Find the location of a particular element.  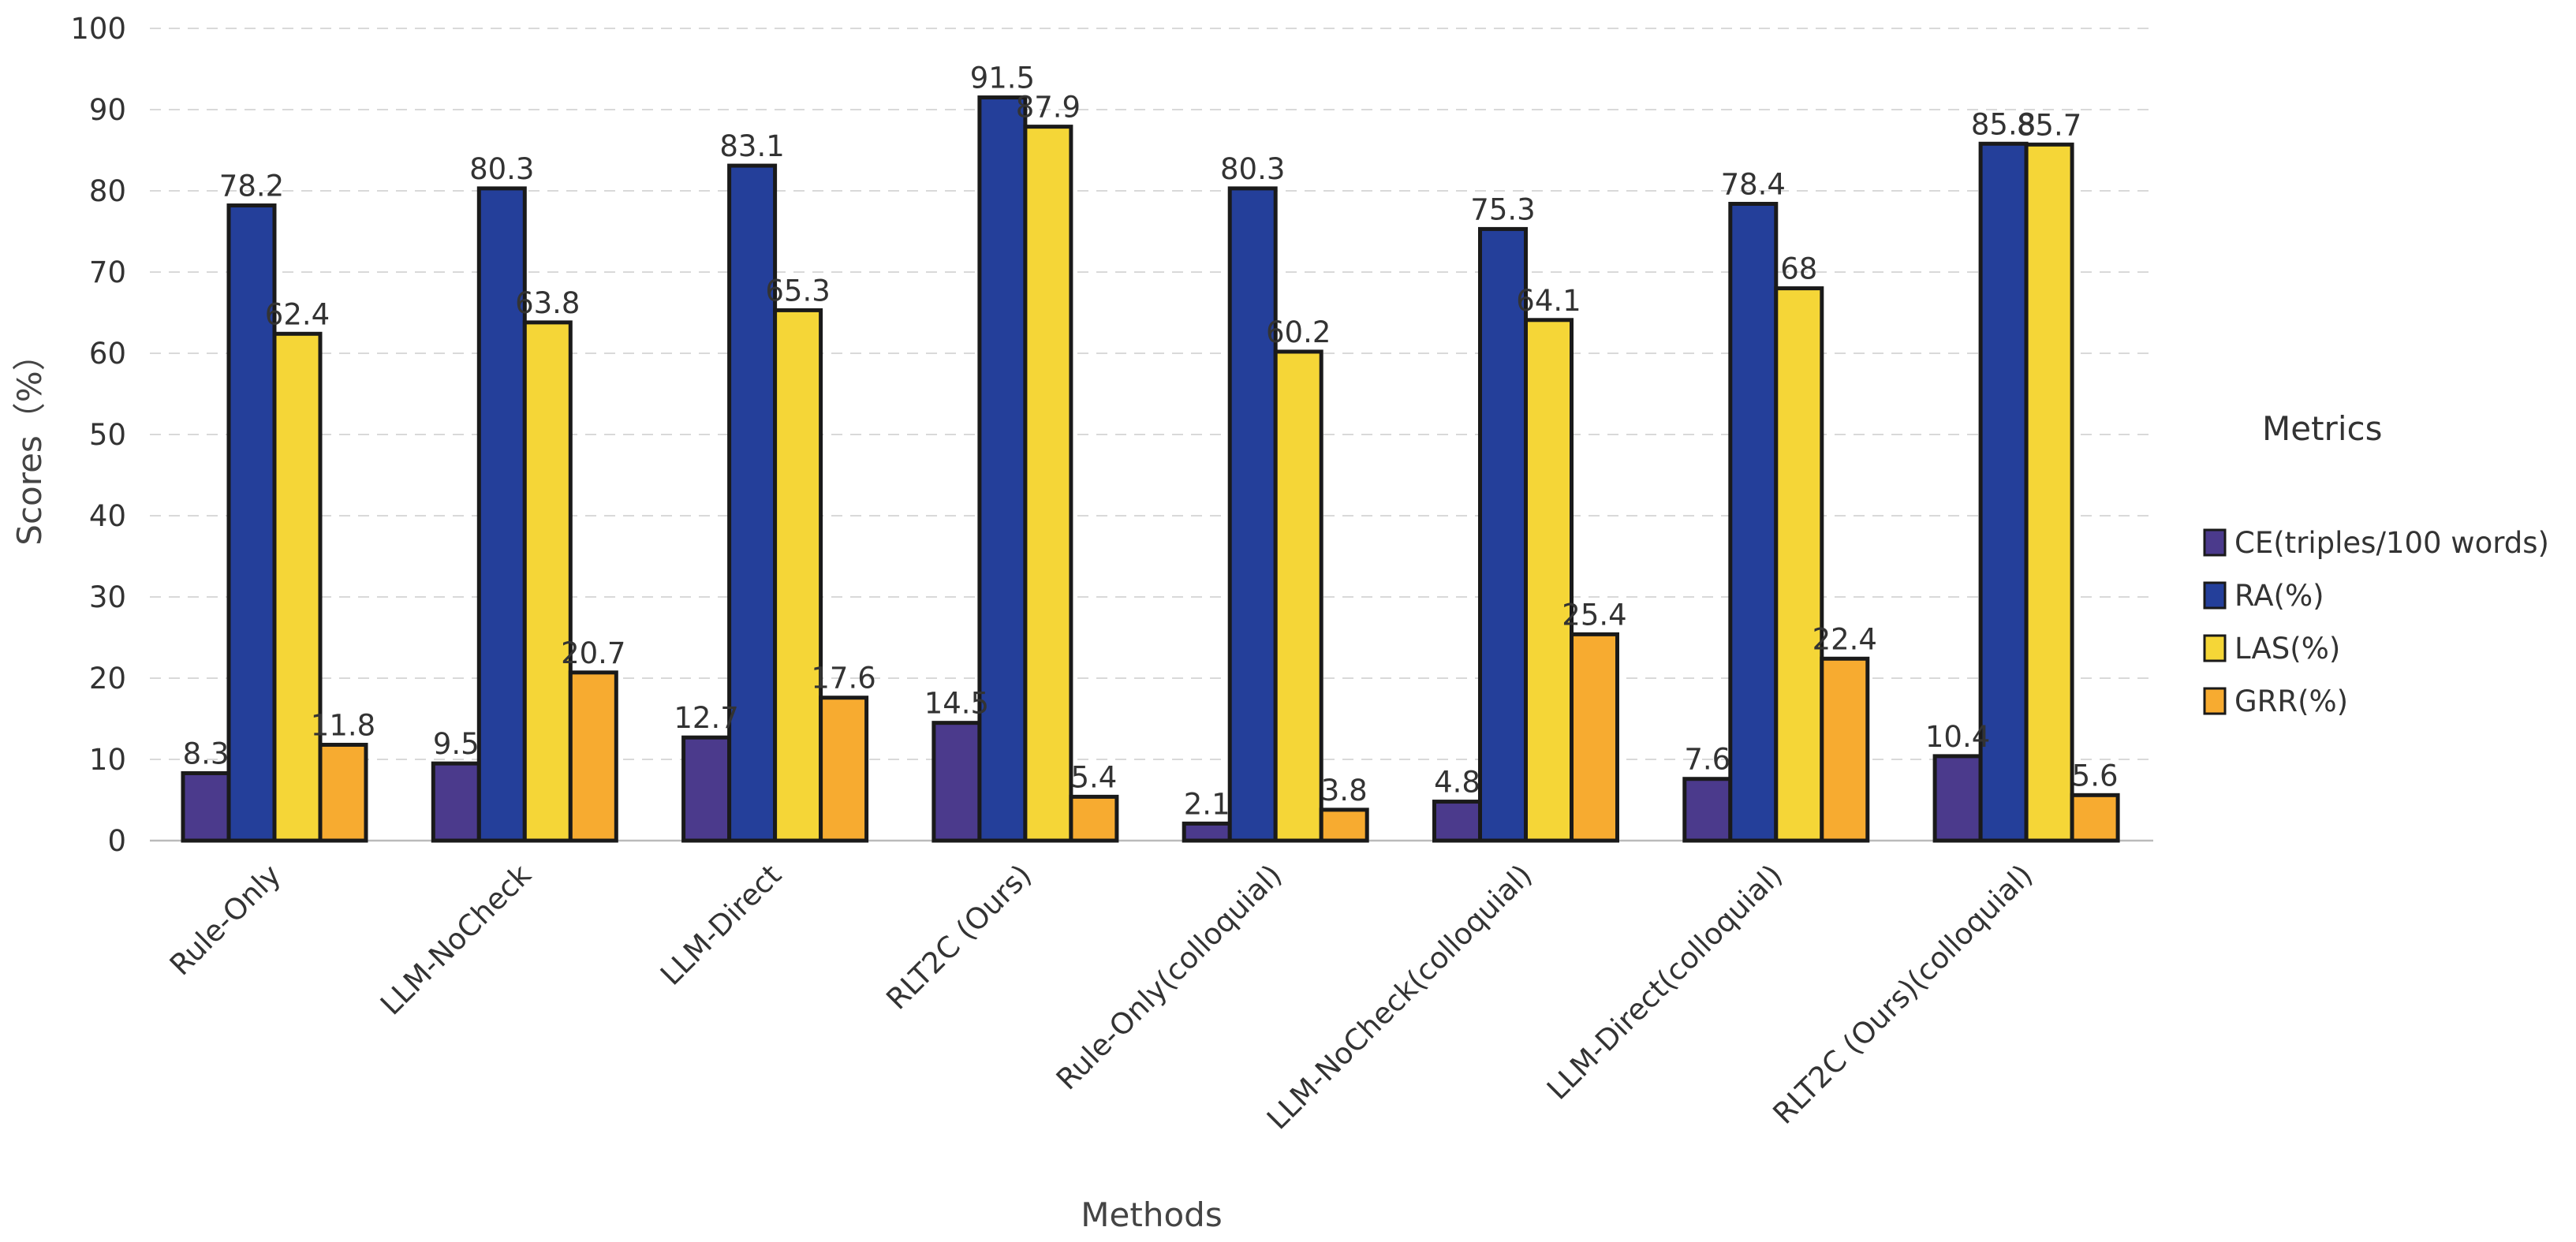

data-label: 62.4 is located at coordinates (297, 314).